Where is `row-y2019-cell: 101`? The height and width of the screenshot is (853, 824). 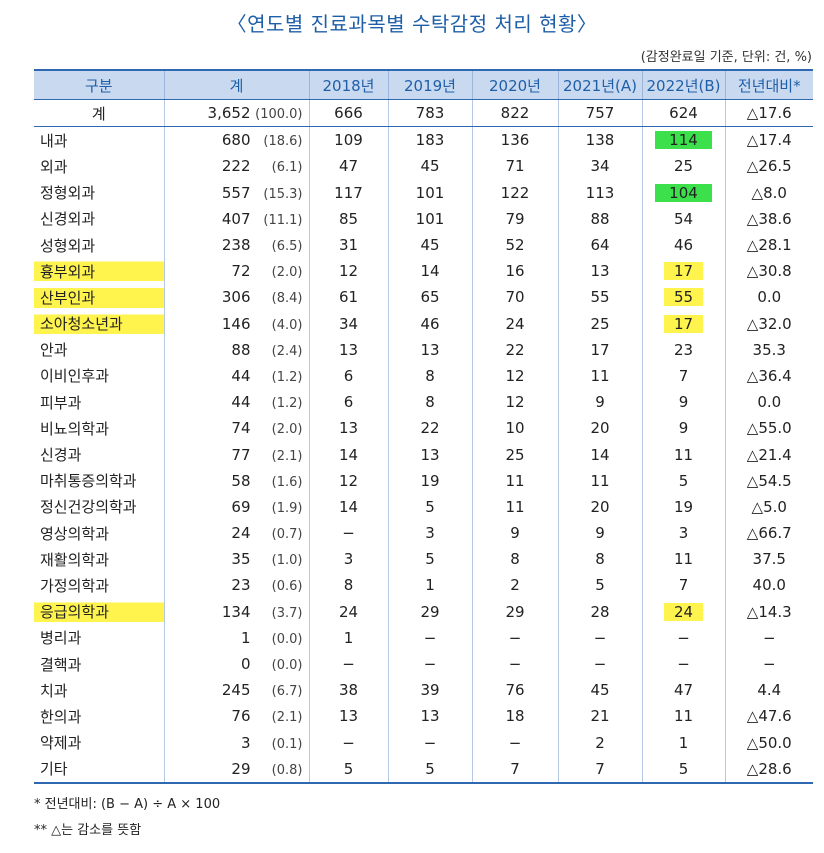
row-y2019-cell: 101 is located at coordinates (429, 192).